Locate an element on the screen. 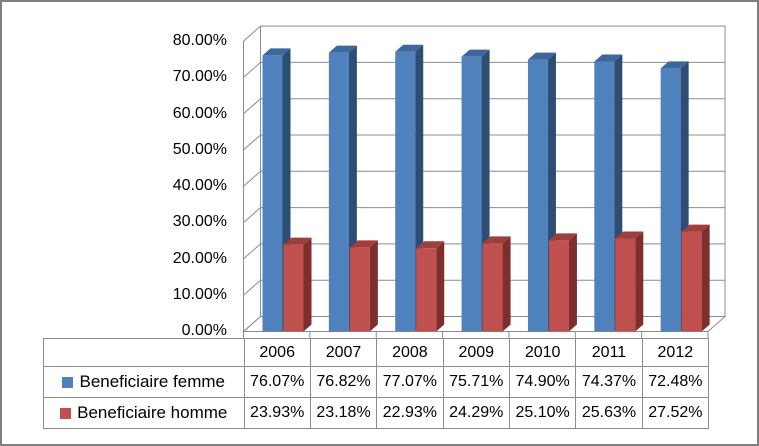  table-cell-value: 24.29% is located at coordinates (476, 413).